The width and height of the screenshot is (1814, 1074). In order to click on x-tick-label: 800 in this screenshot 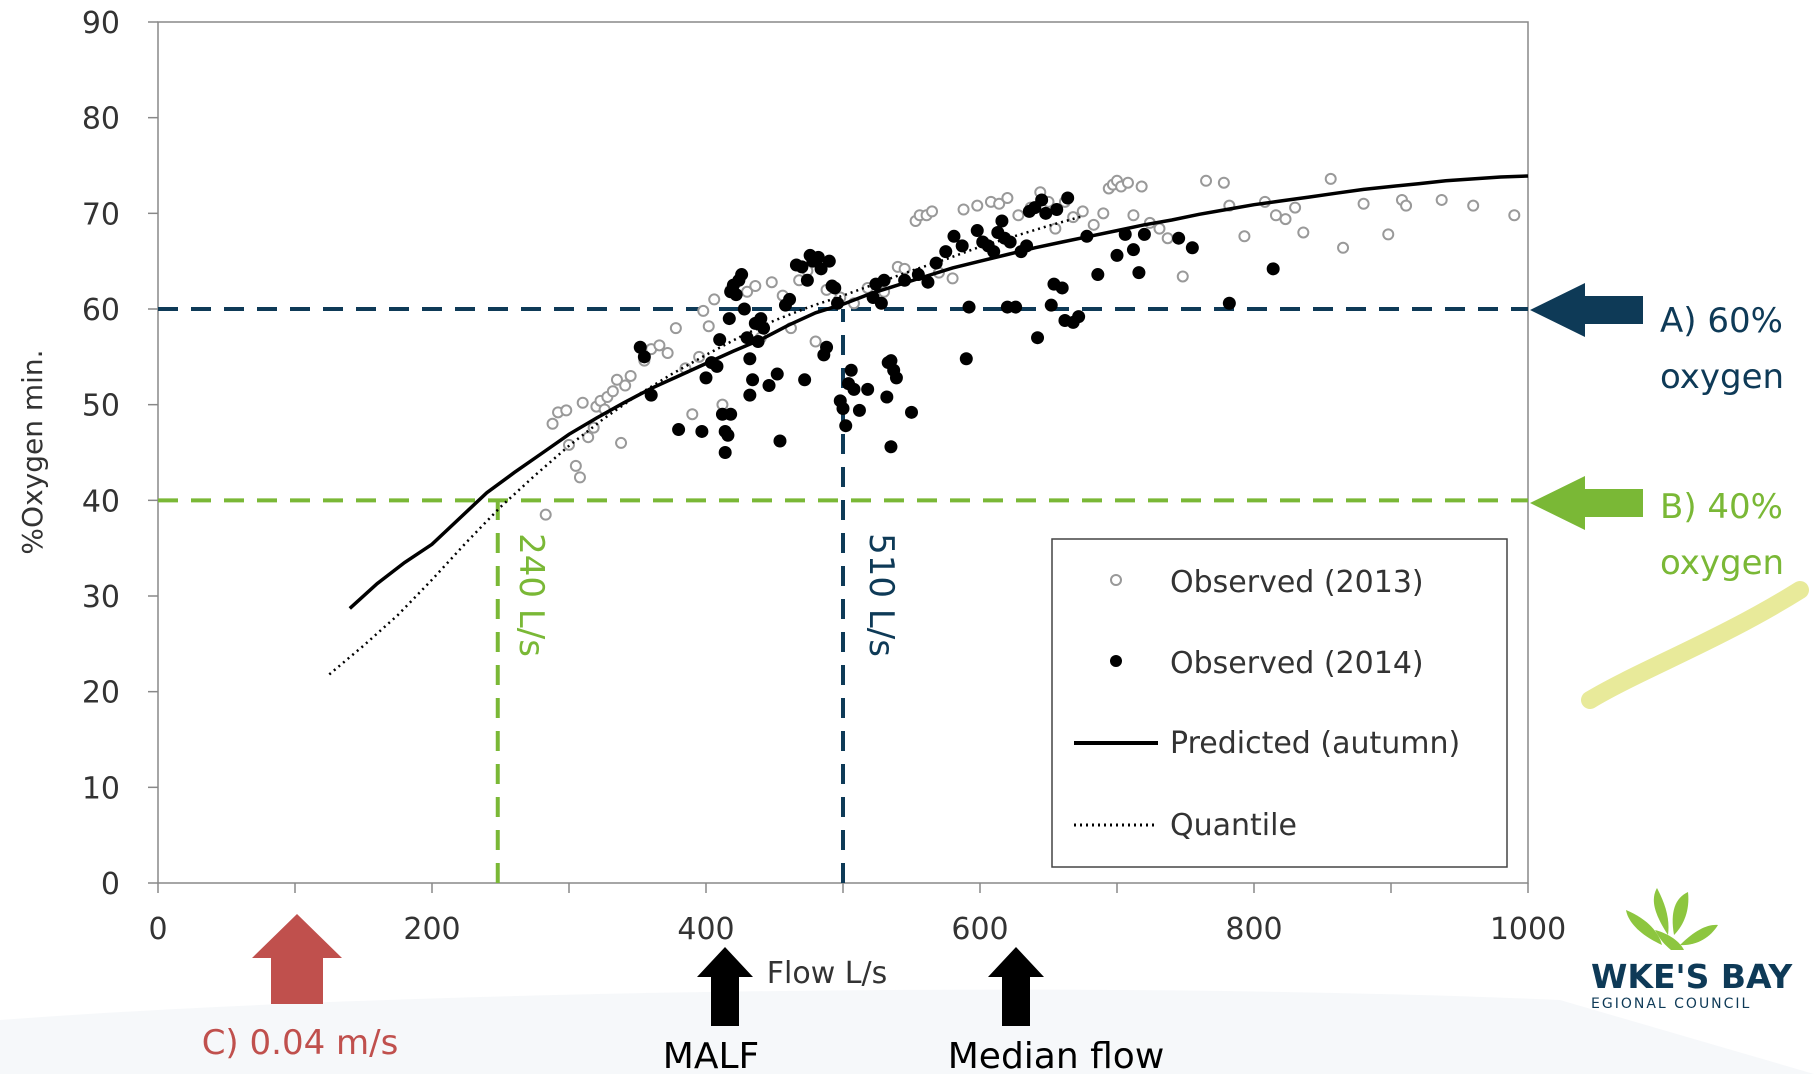, I will do `click(1253, 929)`.